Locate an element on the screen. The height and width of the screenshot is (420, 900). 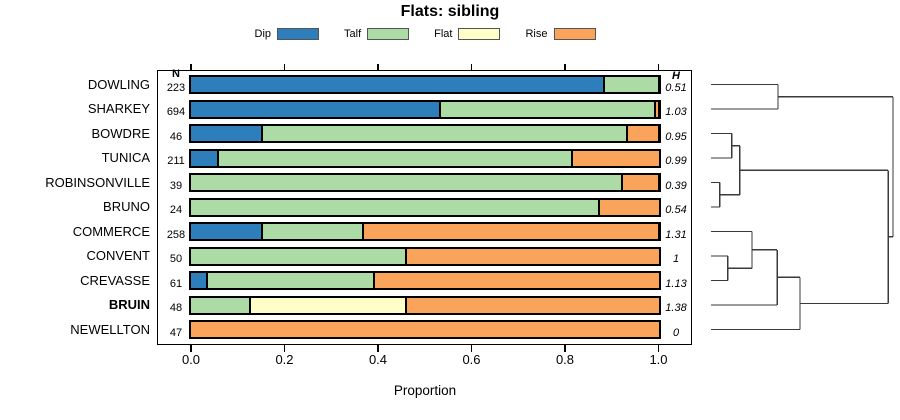
axis-tick-label: 0.0 is located at coordinates (191, 359).